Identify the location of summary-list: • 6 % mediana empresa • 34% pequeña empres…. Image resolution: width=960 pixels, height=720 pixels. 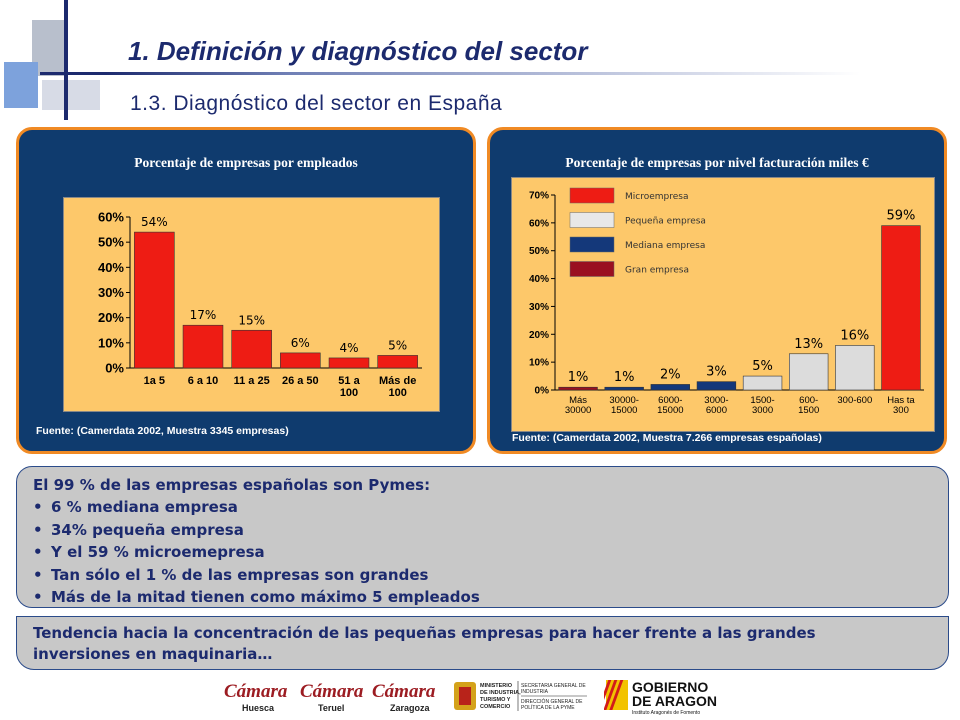
(490, 552).